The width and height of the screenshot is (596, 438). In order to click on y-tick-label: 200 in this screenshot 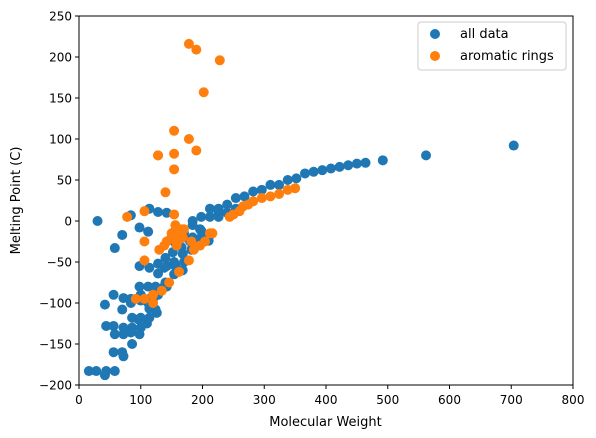, I will do `click(60, 58)`.